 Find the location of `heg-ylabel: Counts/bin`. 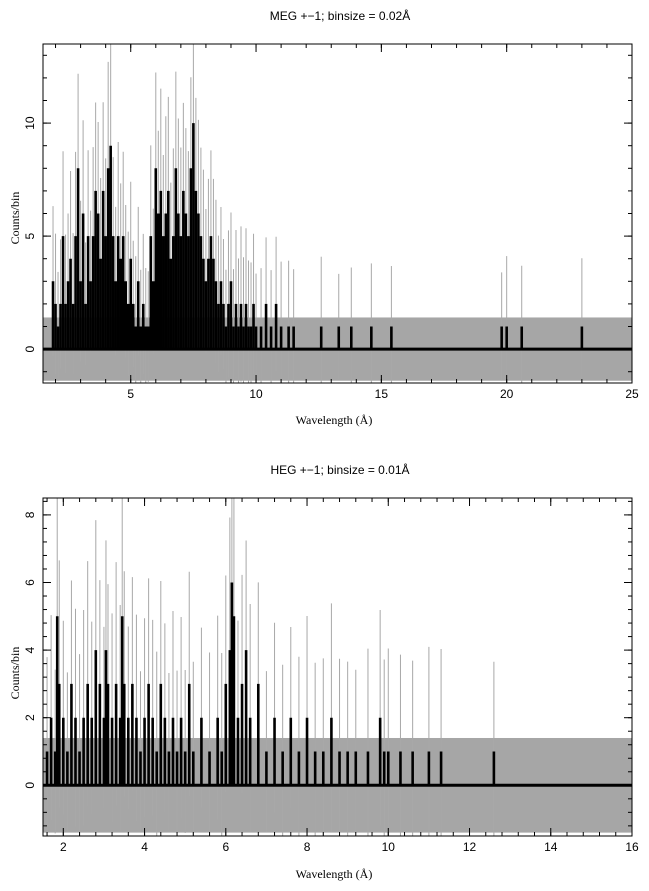

heg-ylabel: Counts/bin is located at coordinates (15, 673).